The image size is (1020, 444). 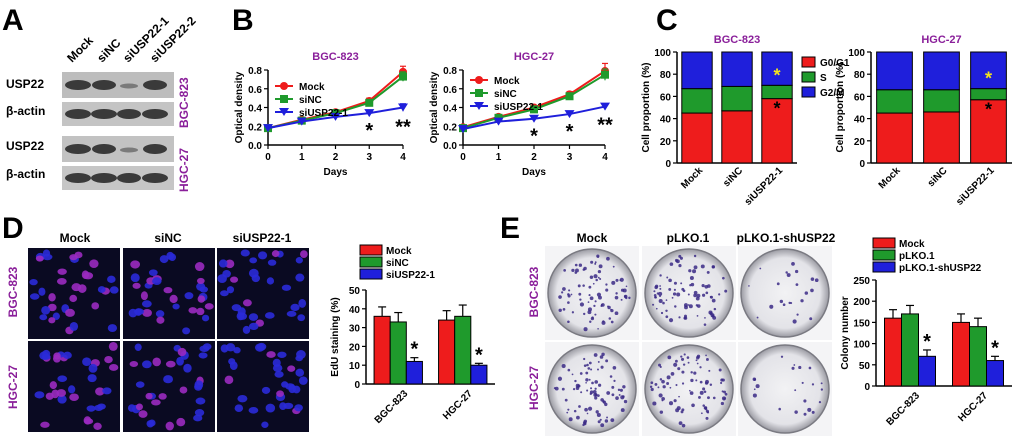 What do you see at coordinates (860, 142) in the screenshot?
I see `y-tick-label: 20` at bounding box center [860, 142].